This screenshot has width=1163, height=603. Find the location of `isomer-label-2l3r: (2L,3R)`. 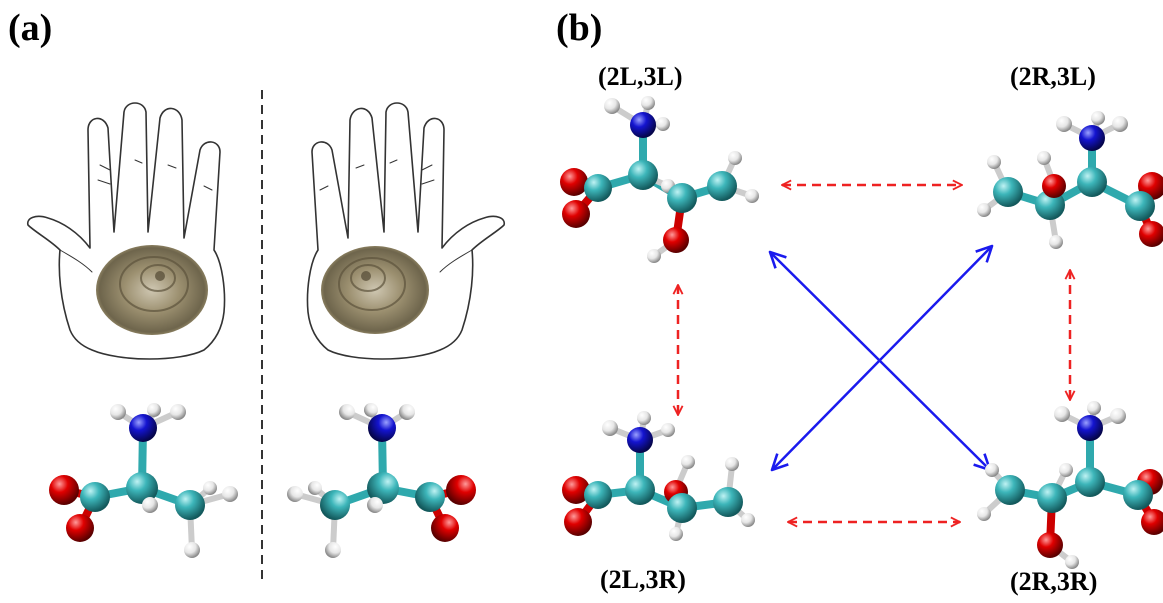

isomer-label-2l3r: (2L,3R) is located at coordinates (643, 579).